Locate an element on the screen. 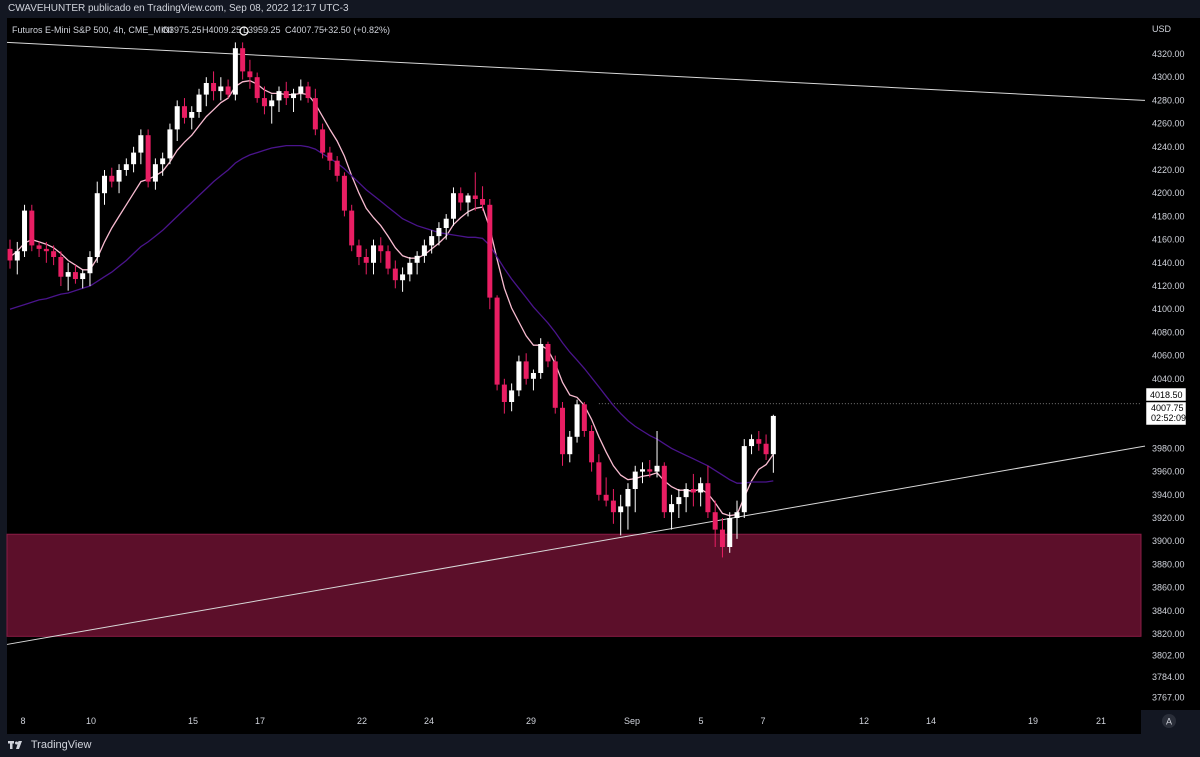  last-price-text: 4007.75 is located at coordinates (1167, 408).